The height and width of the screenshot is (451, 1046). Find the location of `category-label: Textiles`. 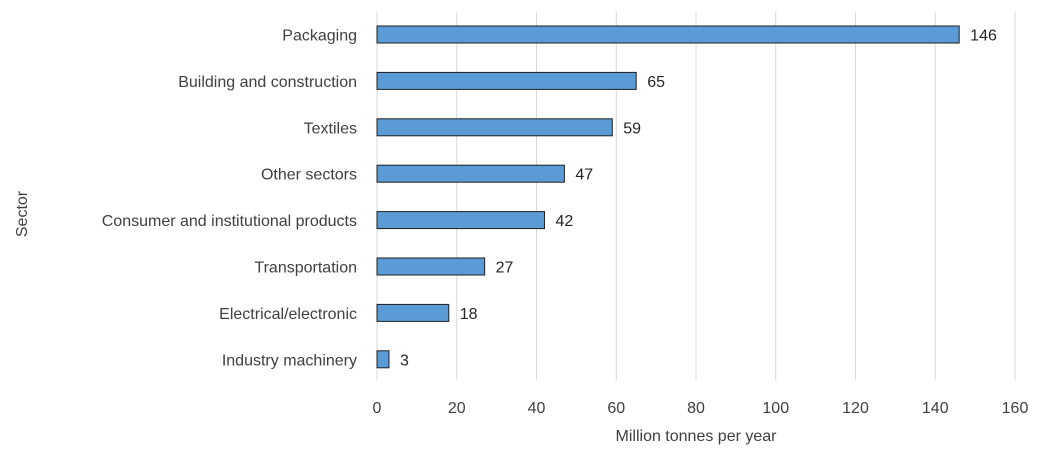

category-label: Textiles is located at coordinates (330, 128).